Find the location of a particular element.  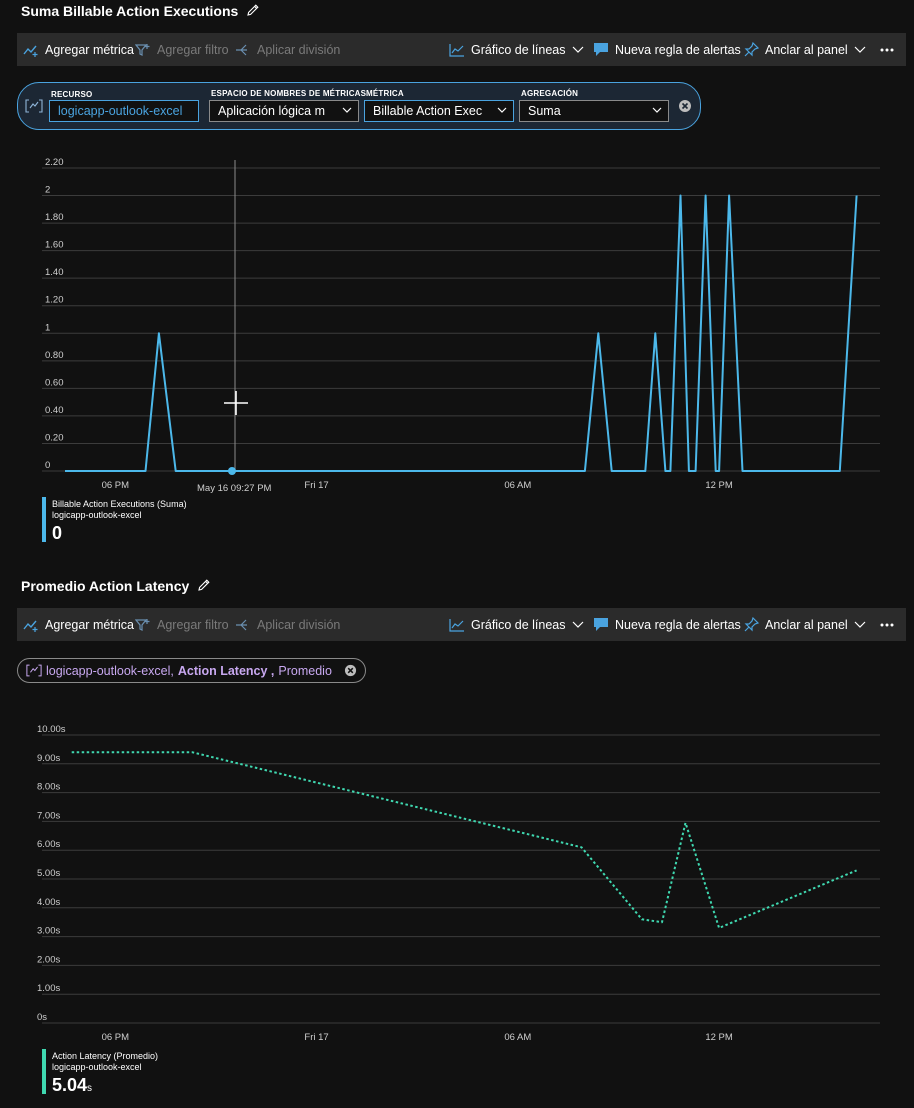

namespace-label: ESPACIO DE NOMBRES DE MÉTRICAS is located at coordinates (289, 93).